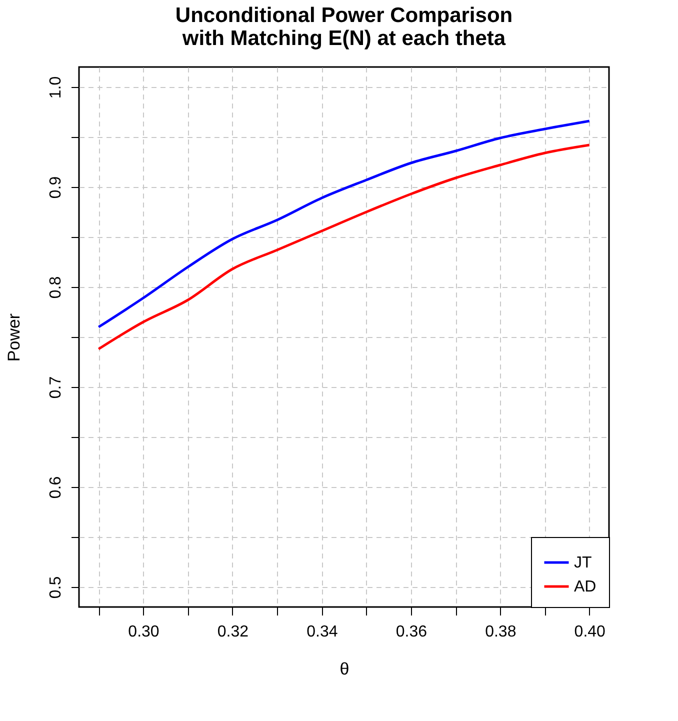 The image size is (678, 721). I want to click on y-tick-label: 0.8, so click(56, 287).